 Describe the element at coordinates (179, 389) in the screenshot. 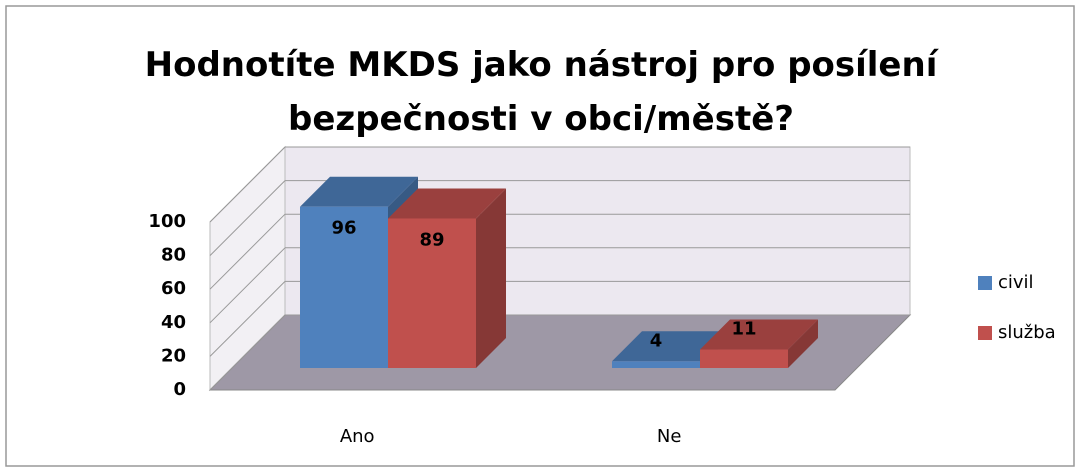

I see `y-tick-label: 0` at that location.